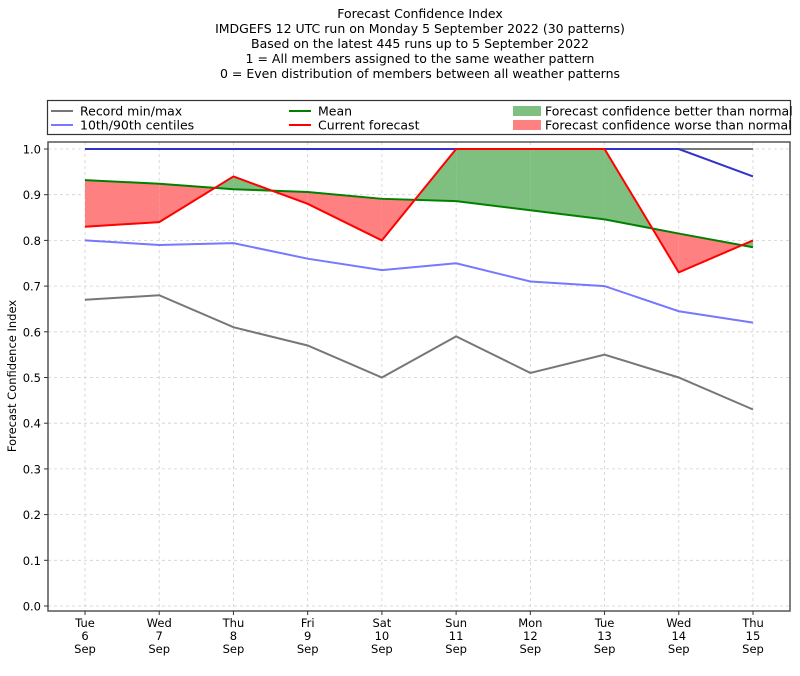  I want to click on x-tick-label-day: Sun, so click(456, 623).